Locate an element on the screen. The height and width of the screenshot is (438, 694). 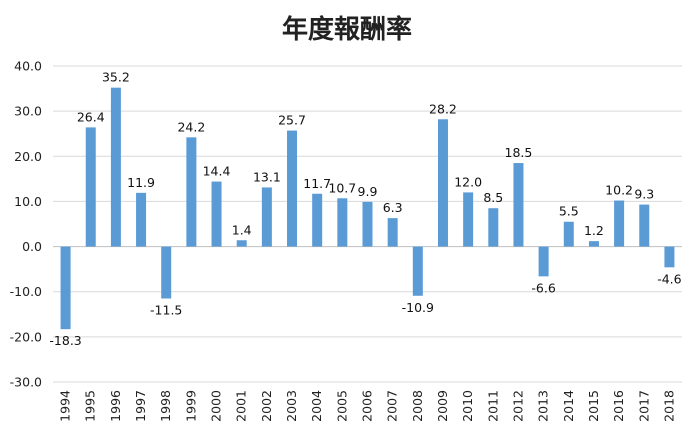
bar-2009 is located at coordinates (442, 183).